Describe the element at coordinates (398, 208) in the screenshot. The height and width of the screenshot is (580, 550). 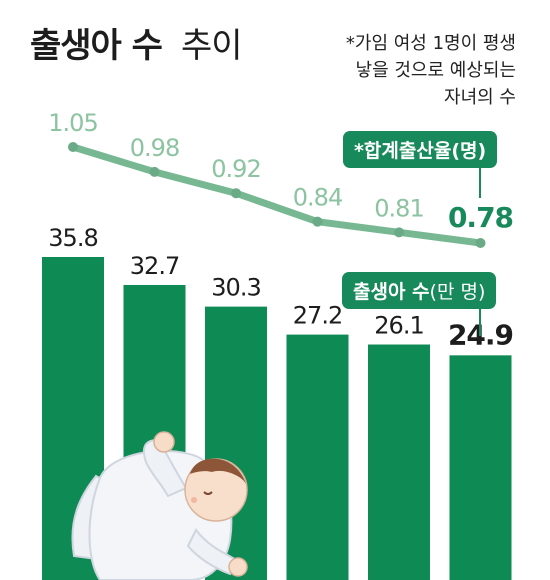
I see `line-value-label: 0.81` at that location.